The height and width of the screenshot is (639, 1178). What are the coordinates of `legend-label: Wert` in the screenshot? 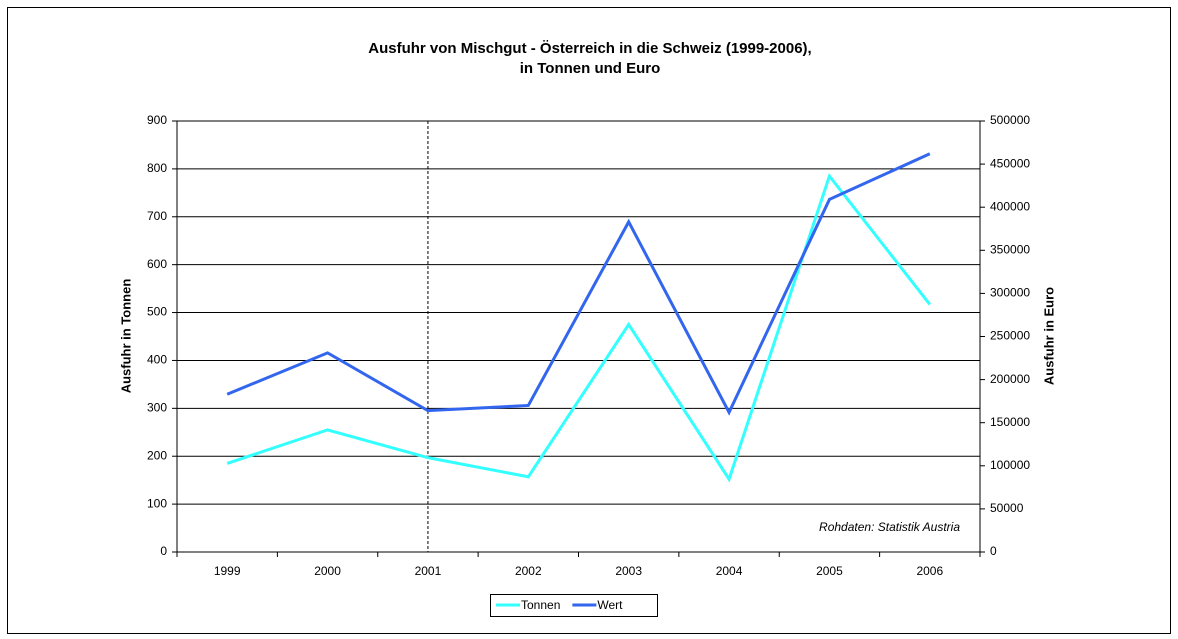 It's located at (610, 605).